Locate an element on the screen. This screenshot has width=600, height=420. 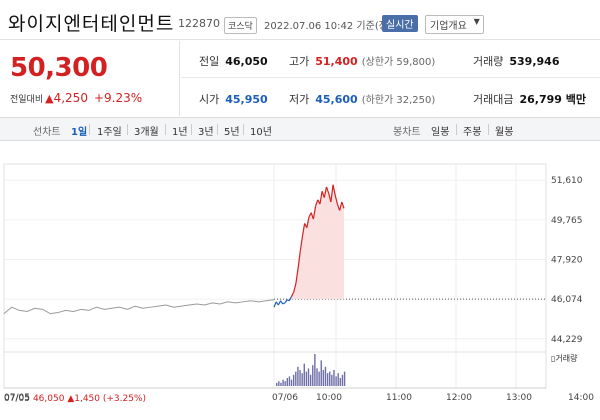
y-tick-label: 46,074 is located at coordinates (567, 300).